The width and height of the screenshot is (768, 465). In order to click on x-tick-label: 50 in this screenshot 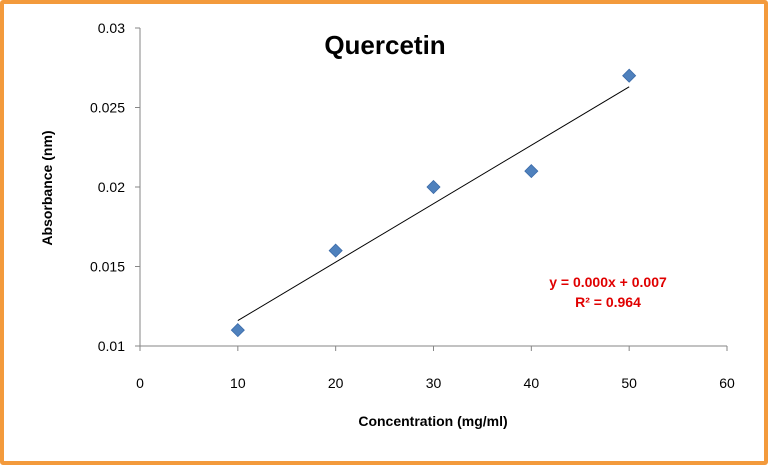, I will do `click(629, 383)`.